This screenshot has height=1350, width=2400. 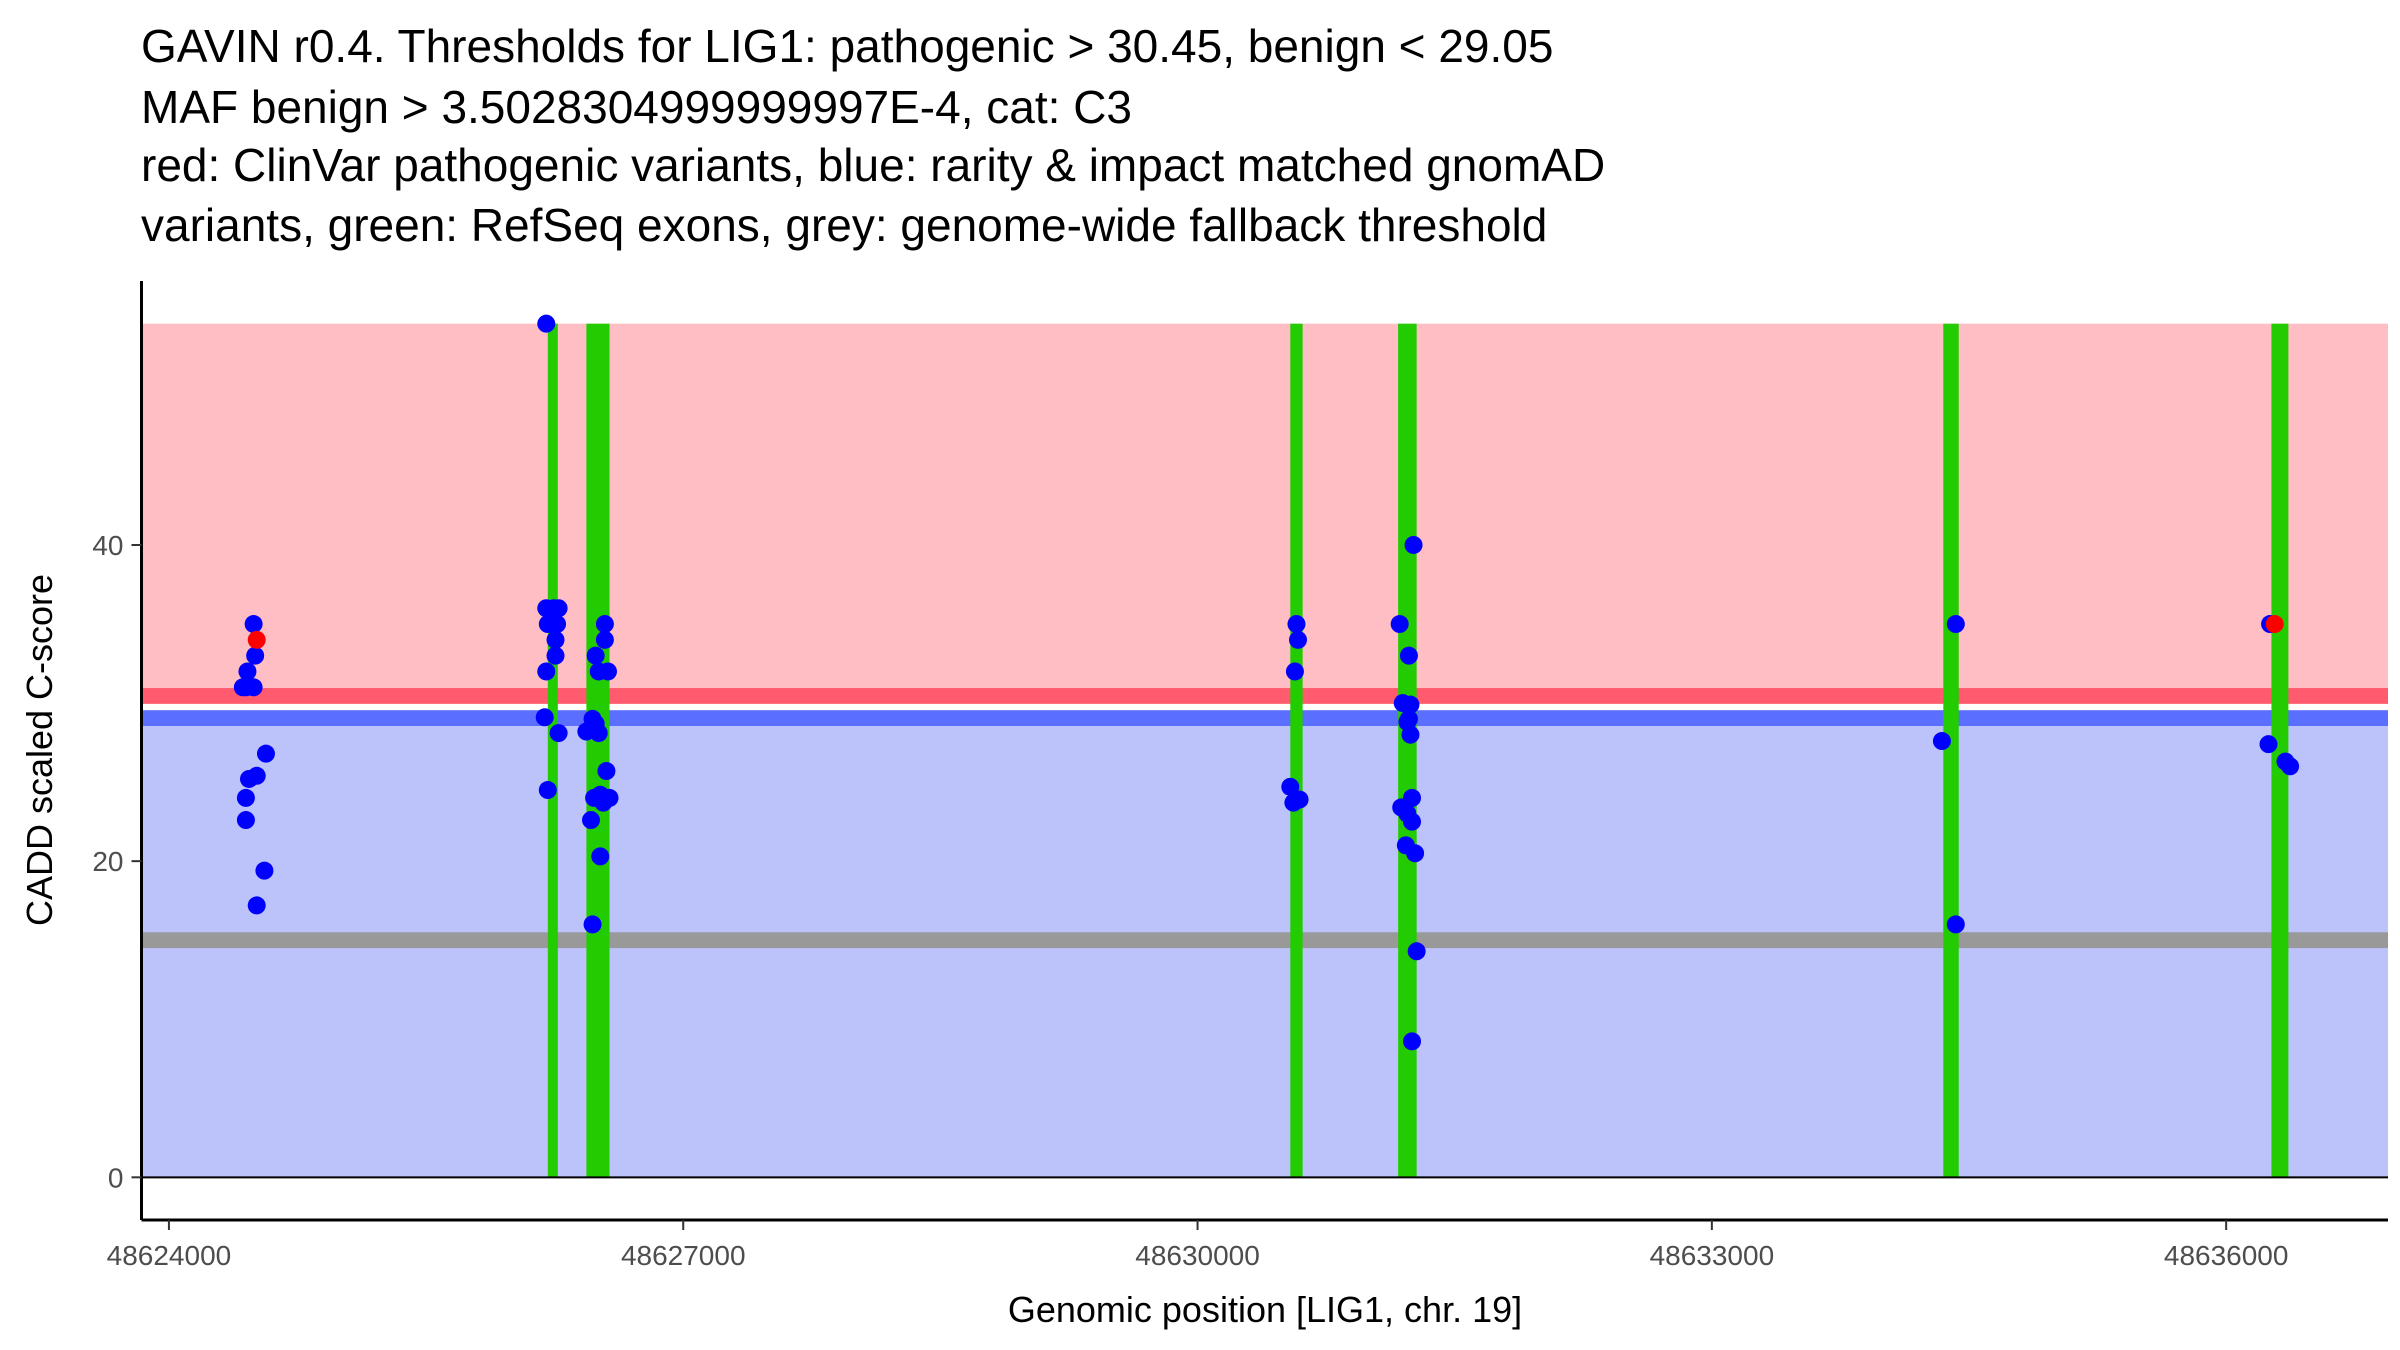 What do you see at coordinates (1264, 940) in the screenshot?
I see `fallback-threshold-line` at bounding box center [1264, 940].